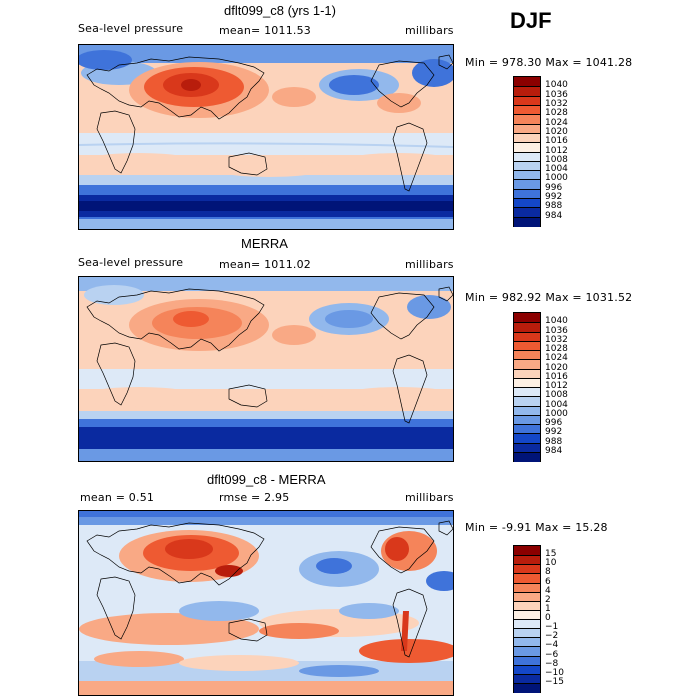 The height and width of the screenshot is (700, 700). Describe the element at coordinates (551, 554) in the screenshot. I see `colorbar-tick-label: 15` at that location.